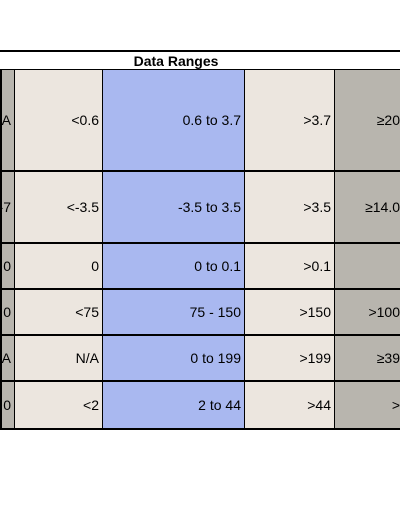  I want to click on table-cell: >0.1, so click(290, 267).